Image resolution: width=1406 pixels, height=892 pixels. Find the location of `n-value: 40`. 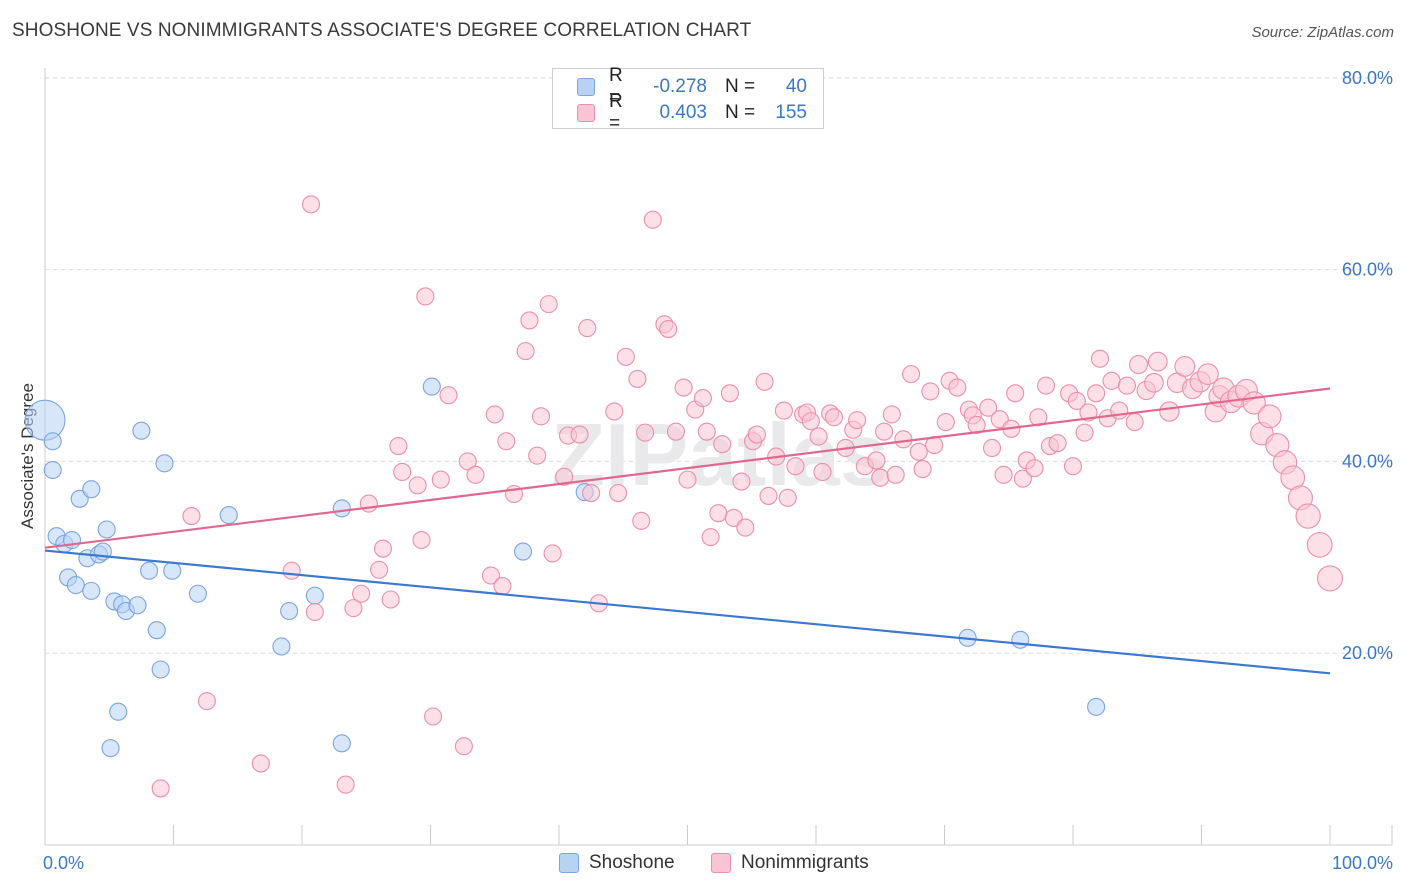

n-value: 40 is located at coordinates (796, 86).